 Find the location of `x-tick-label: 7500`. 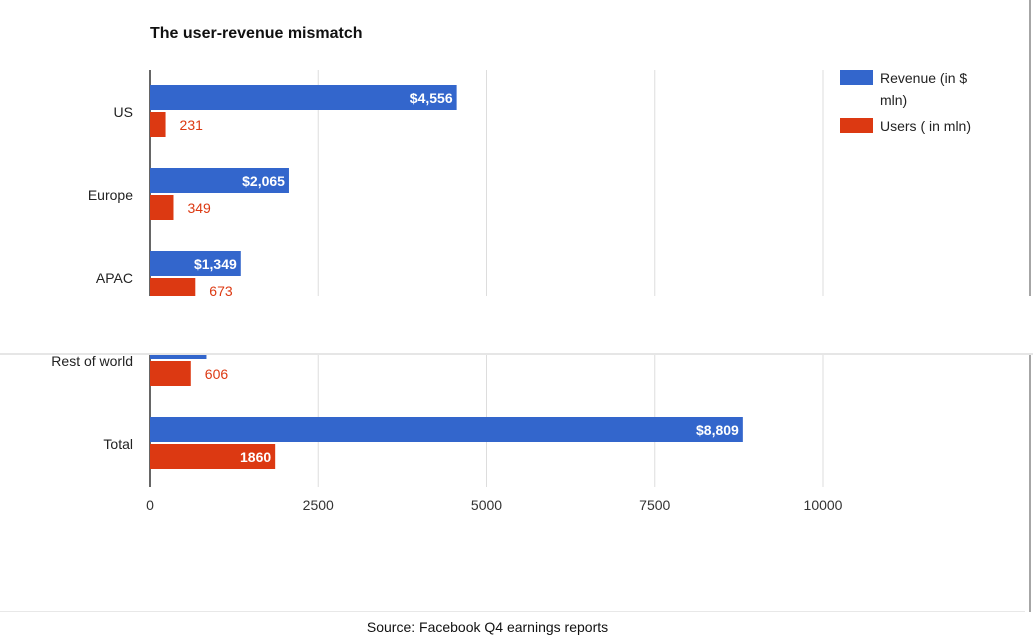

x-tick-label: 7500 is located at coordinates (654, 505).